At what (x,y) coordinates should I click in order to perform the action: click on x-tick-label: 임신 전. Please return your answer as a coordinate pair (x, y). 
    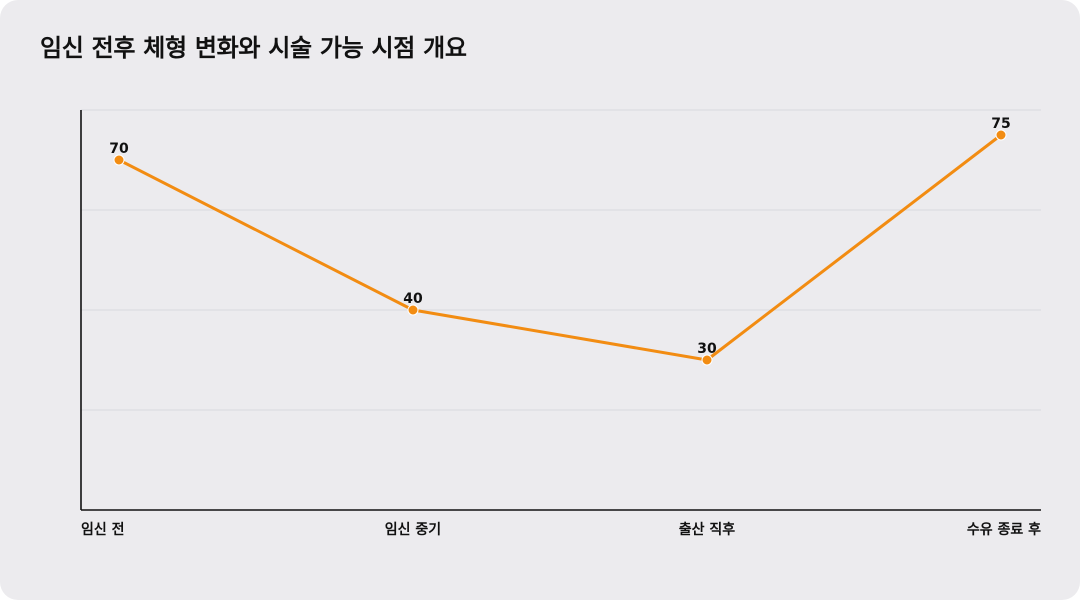
    Looking at the image, I should click on (103, 529).